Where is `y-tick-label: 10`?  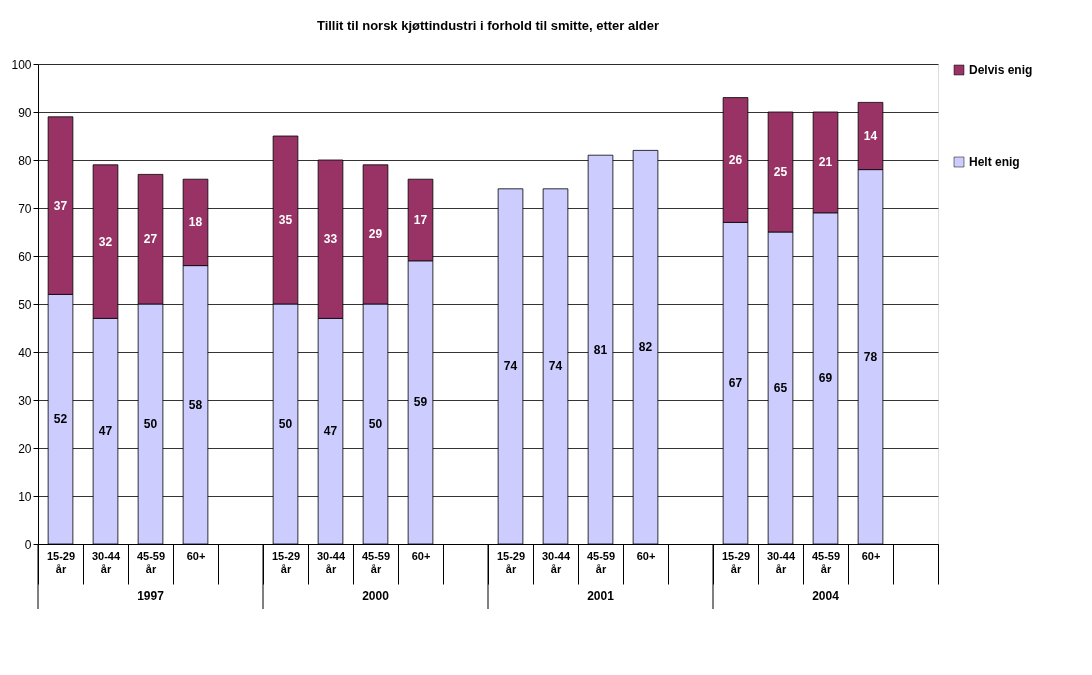 y-tick-label: 10 is located at coordinates (25, 496).